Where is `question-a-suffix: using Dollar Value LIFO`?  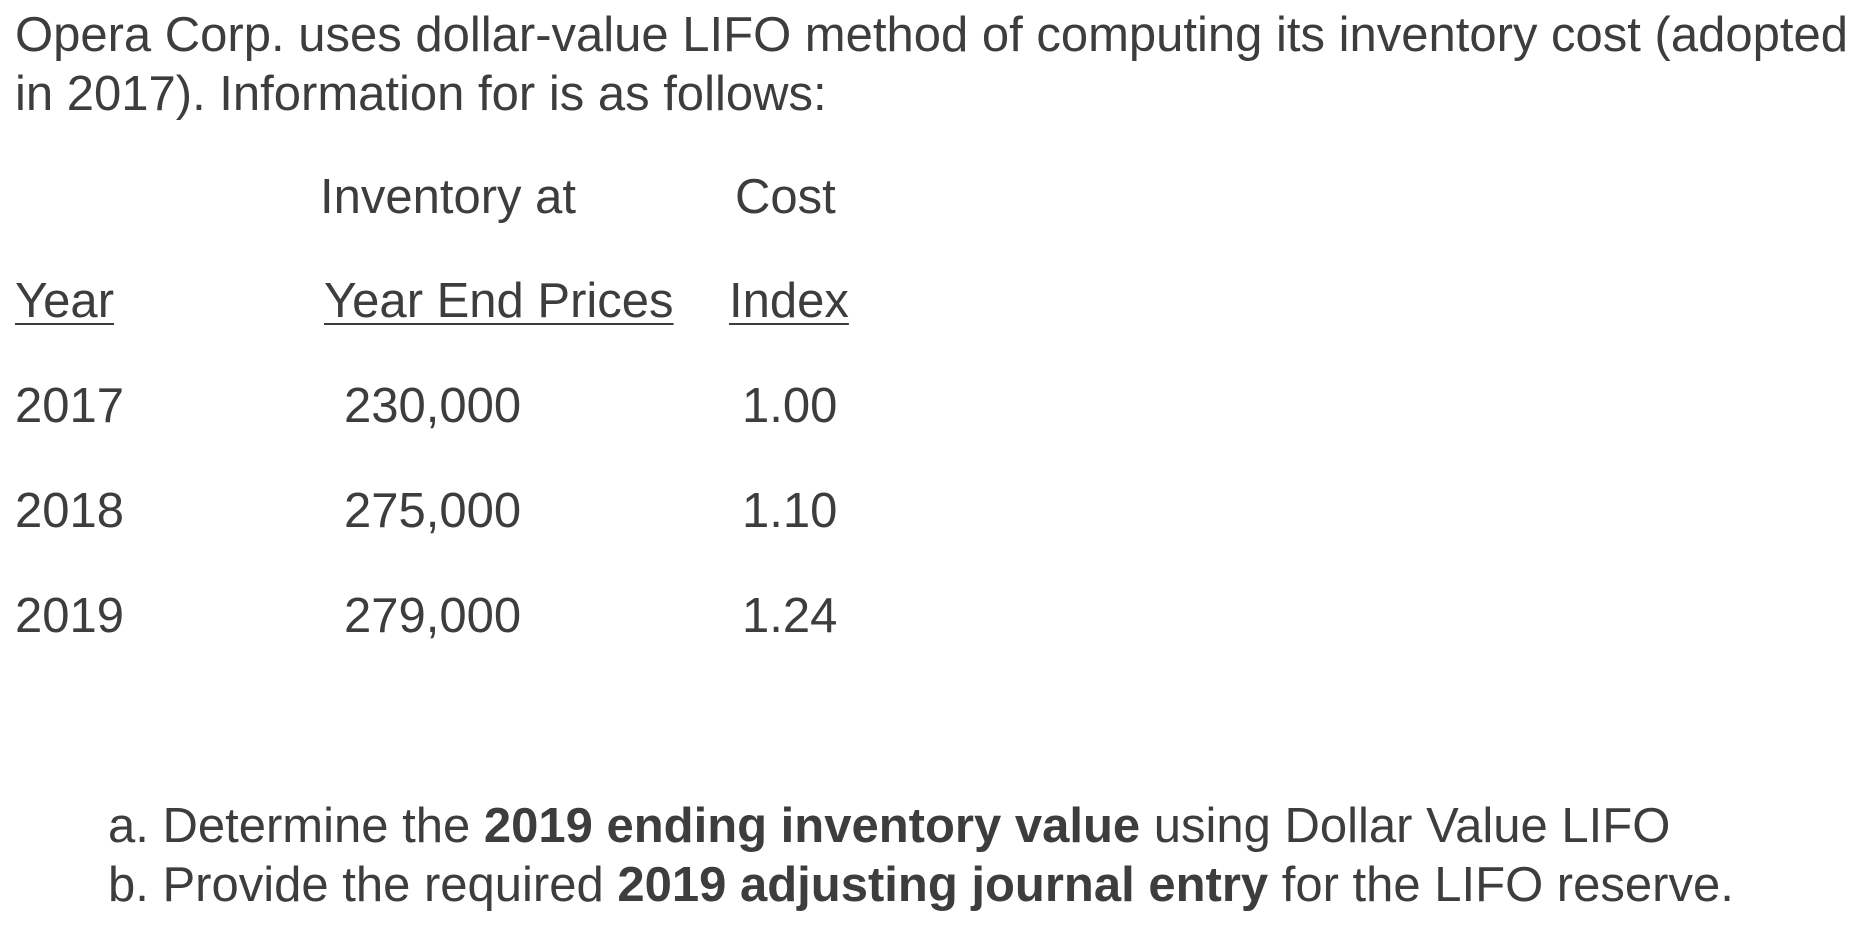 question-a-suffix: using Dollar Value LIFO is located at coordinates (1405, 826).